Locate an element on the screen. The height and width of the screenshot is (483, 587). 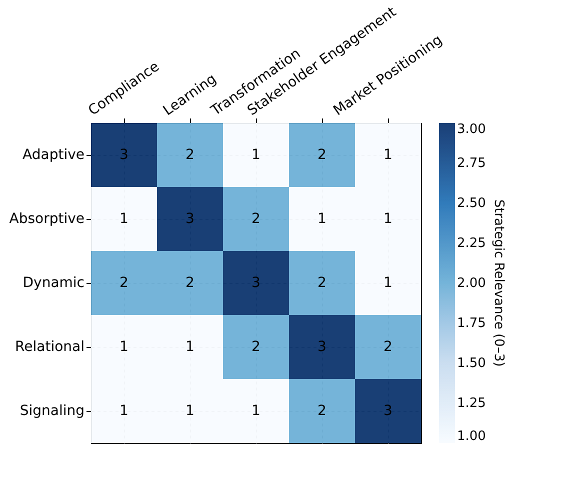
y-tick-label: Relational is located at coordinates (49, 347).